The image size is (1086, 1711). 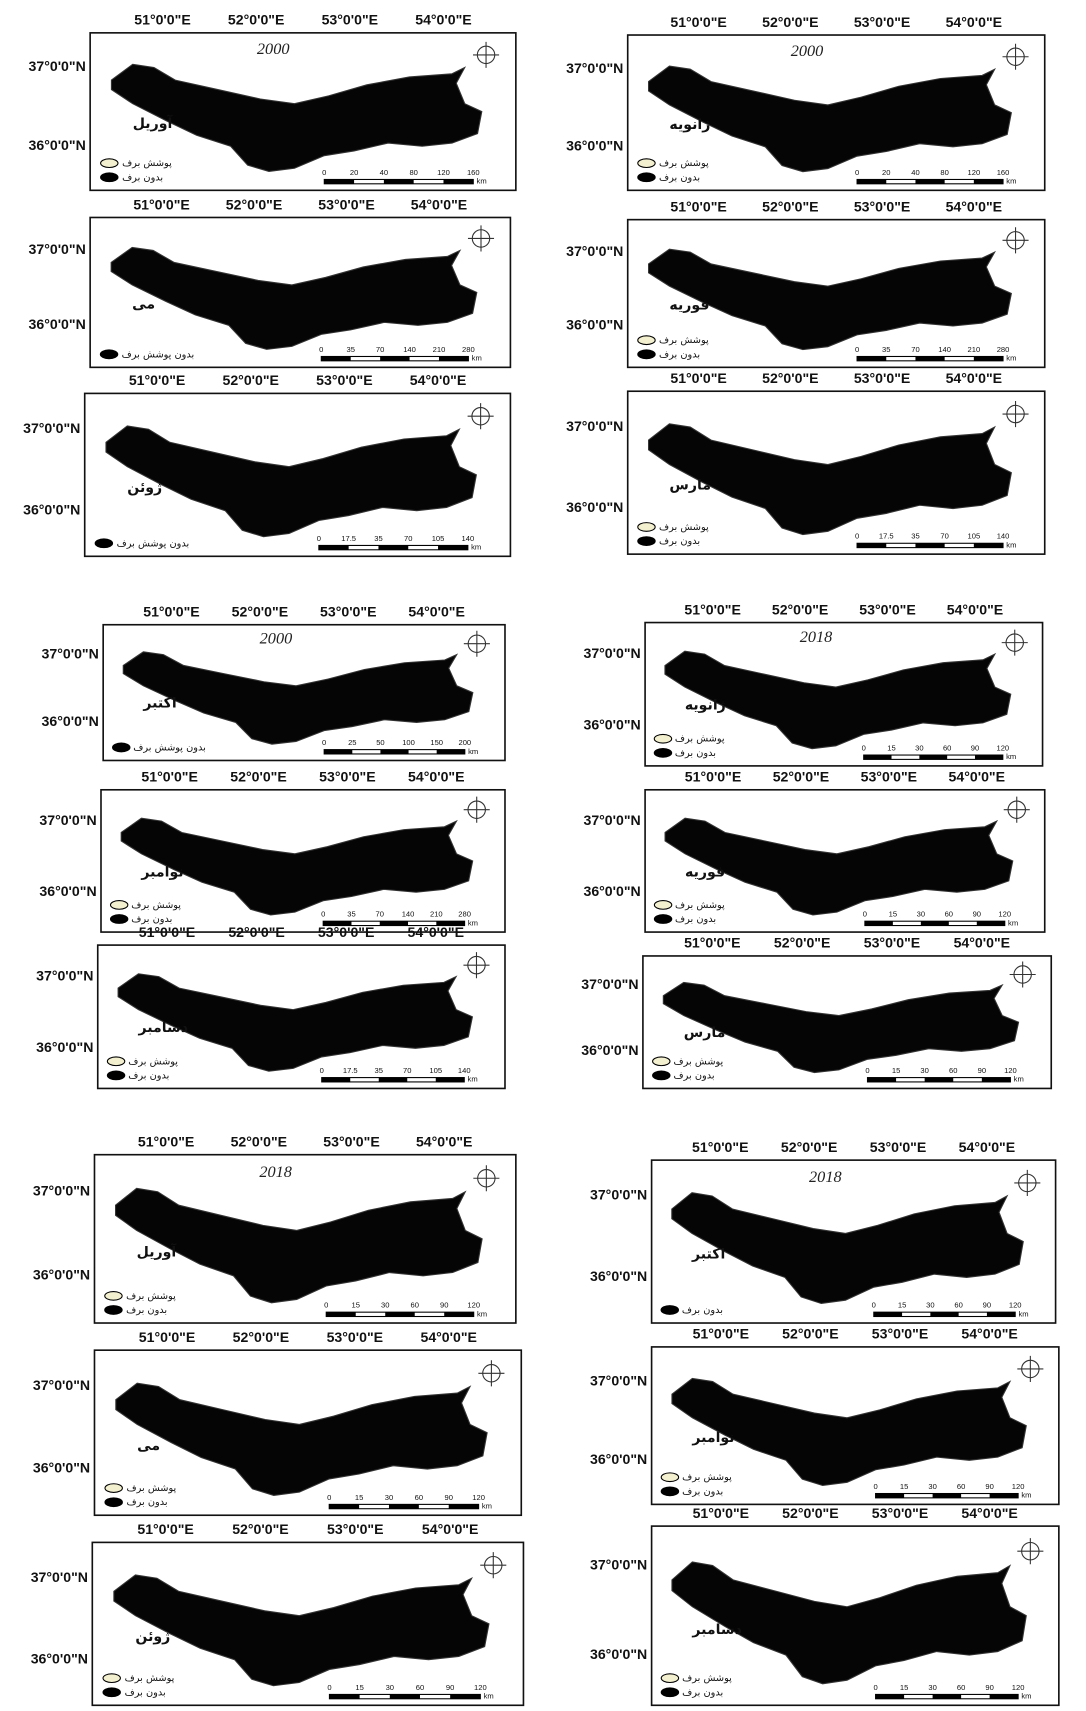 What do you see at coordinates (380, 914) in the screenshot?
I see `scale-label: 70` at bounding box center [380, 914].